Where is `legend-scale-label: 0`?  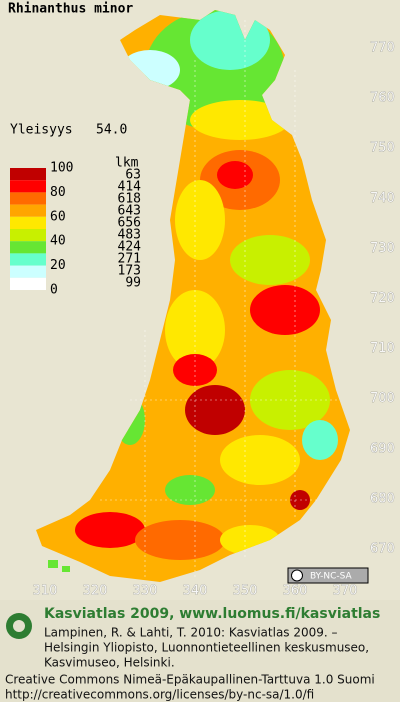
legend-scale-label: 0 is located at coordinates (54, 290).